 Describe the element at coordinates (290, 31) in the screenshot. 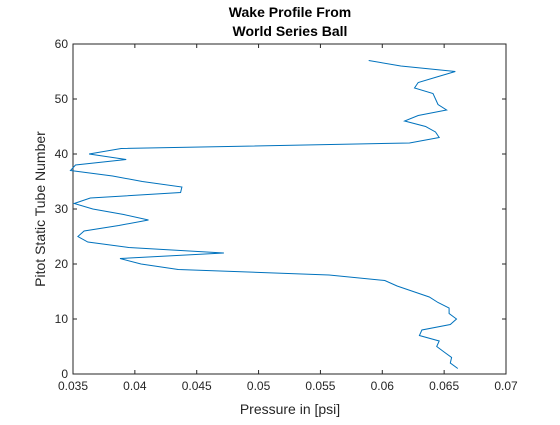

I see `chart-title-line-2: World Series Ball` at that location.